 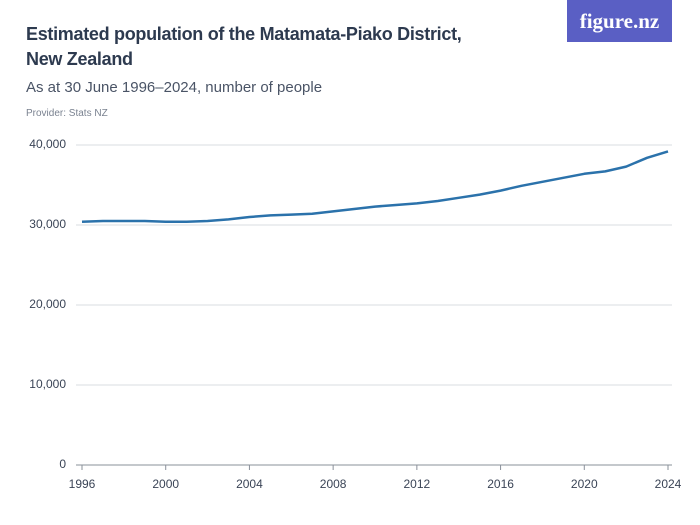 What do you see at coordinates (668, 484) in the screenshot?
I see `x-tick-label: 2024` at bounding box center [668, 484].